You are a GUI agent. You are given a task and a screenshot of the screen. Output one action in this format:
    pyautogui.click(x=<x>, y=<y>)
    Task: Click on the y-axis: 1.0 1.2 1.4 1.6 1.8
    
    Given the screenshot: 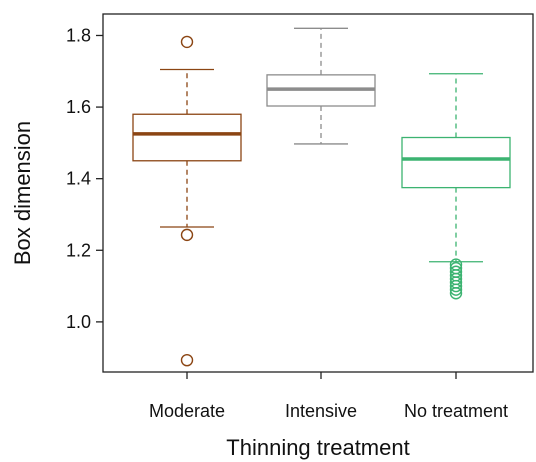 What is the action you would take?
    pyautogui.click(x=84, y=178)
    